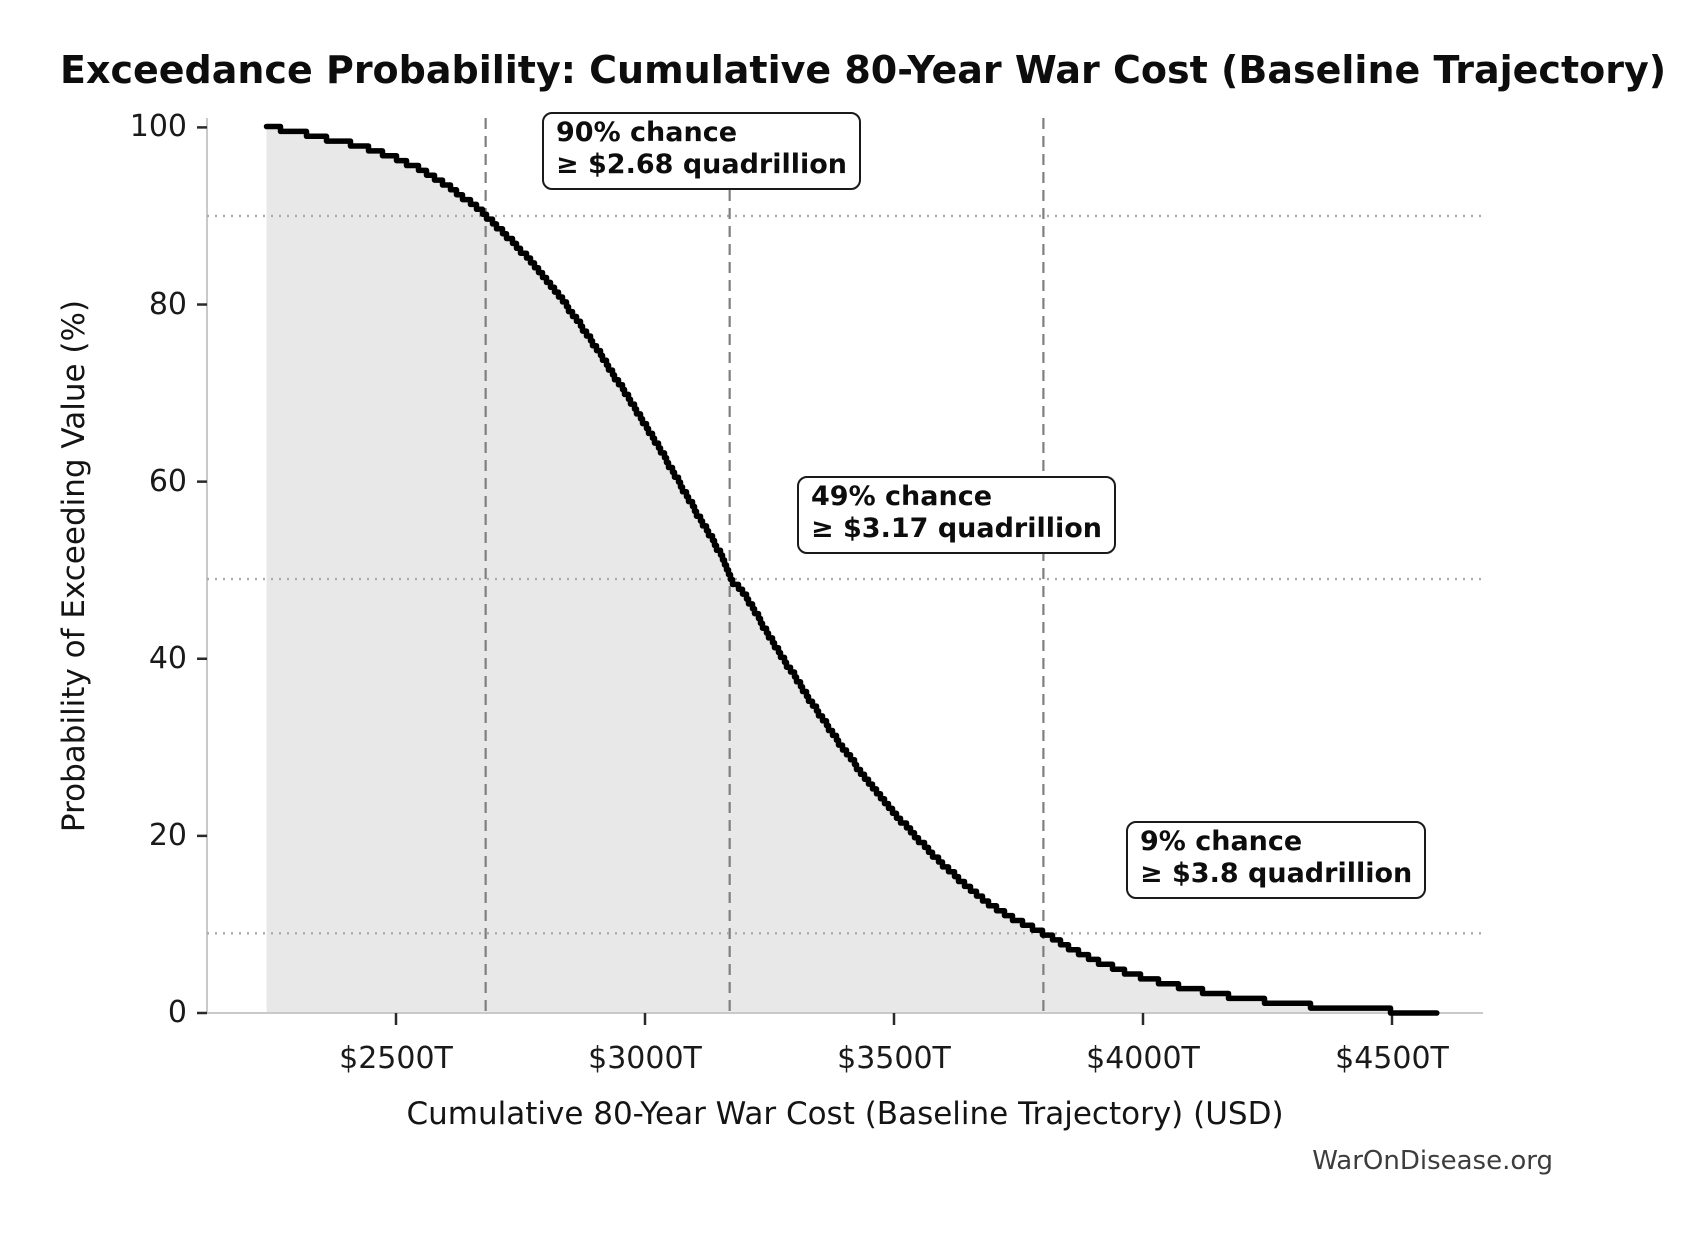  I want to click on y-axis-label: Probability of Exceeding Value (%), so click(74, 566).